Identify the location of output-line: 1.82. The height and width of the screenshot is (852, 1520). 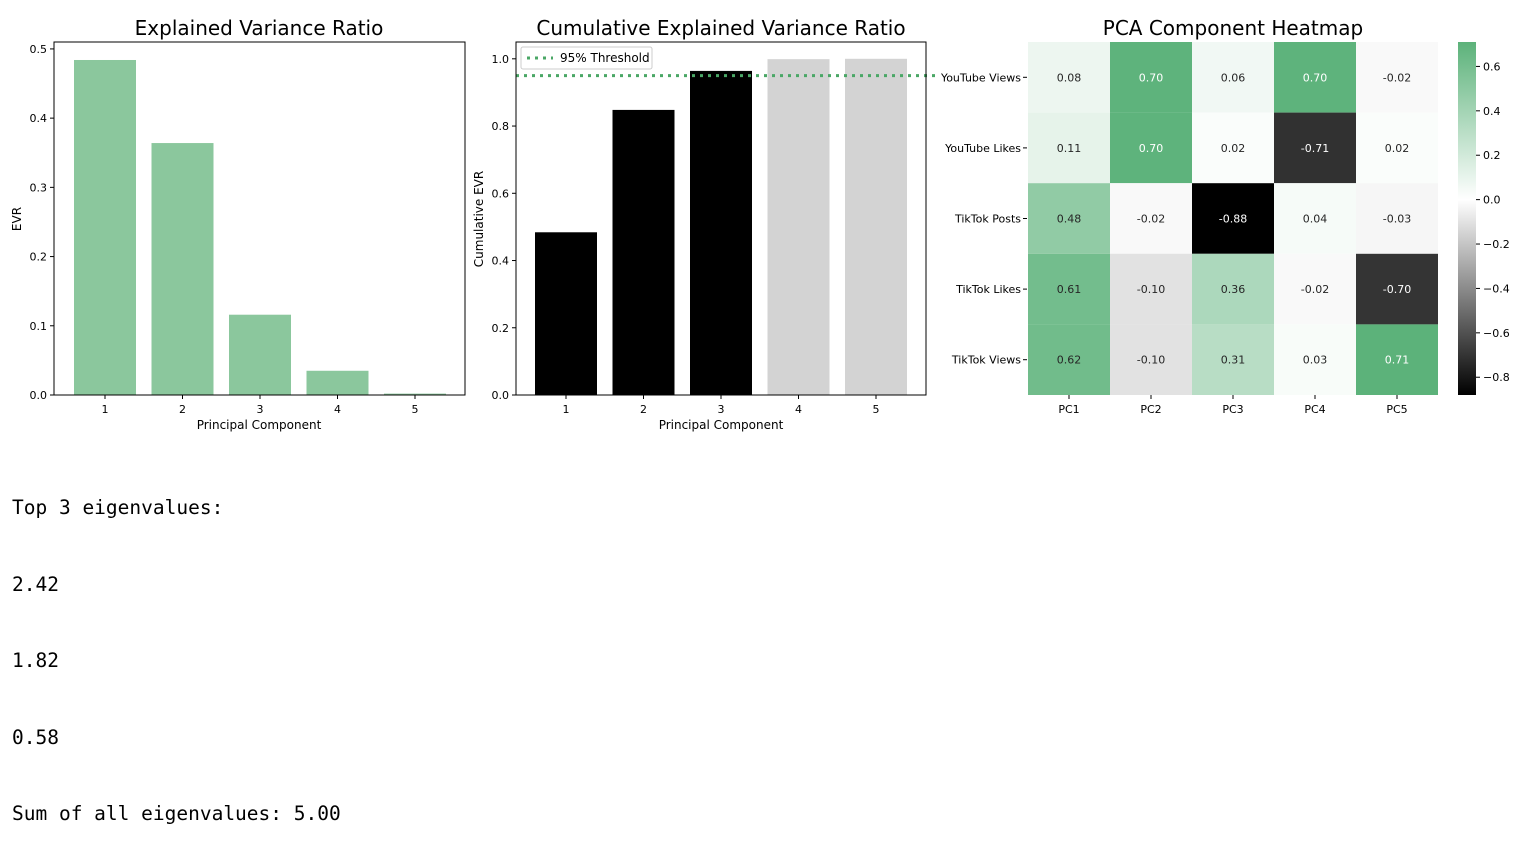
(35, 660).